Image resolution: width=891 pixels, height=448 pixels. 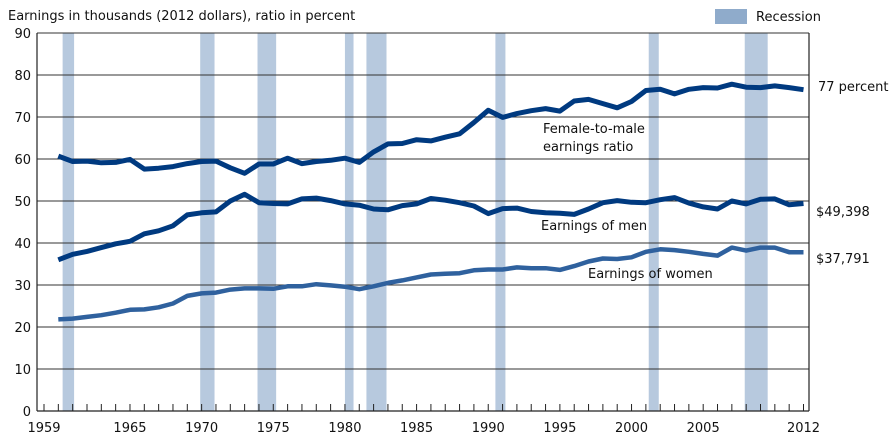 What do you see at coordinates (631, 428) in the screenshot?
I see `x-tick-label: 2000` at bounding box center [631, 428].